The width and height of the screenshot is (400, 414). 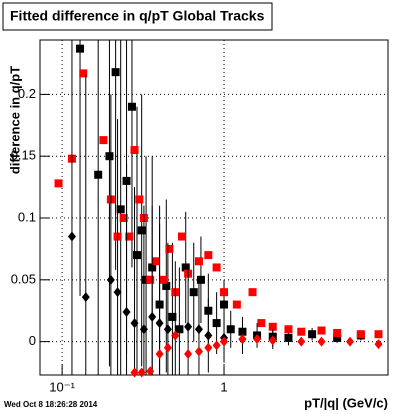 What do you see at coordinates (27, 93) in the screenshot?
I see `y-tick-label: 0.2` at bounding box center [27, 93].